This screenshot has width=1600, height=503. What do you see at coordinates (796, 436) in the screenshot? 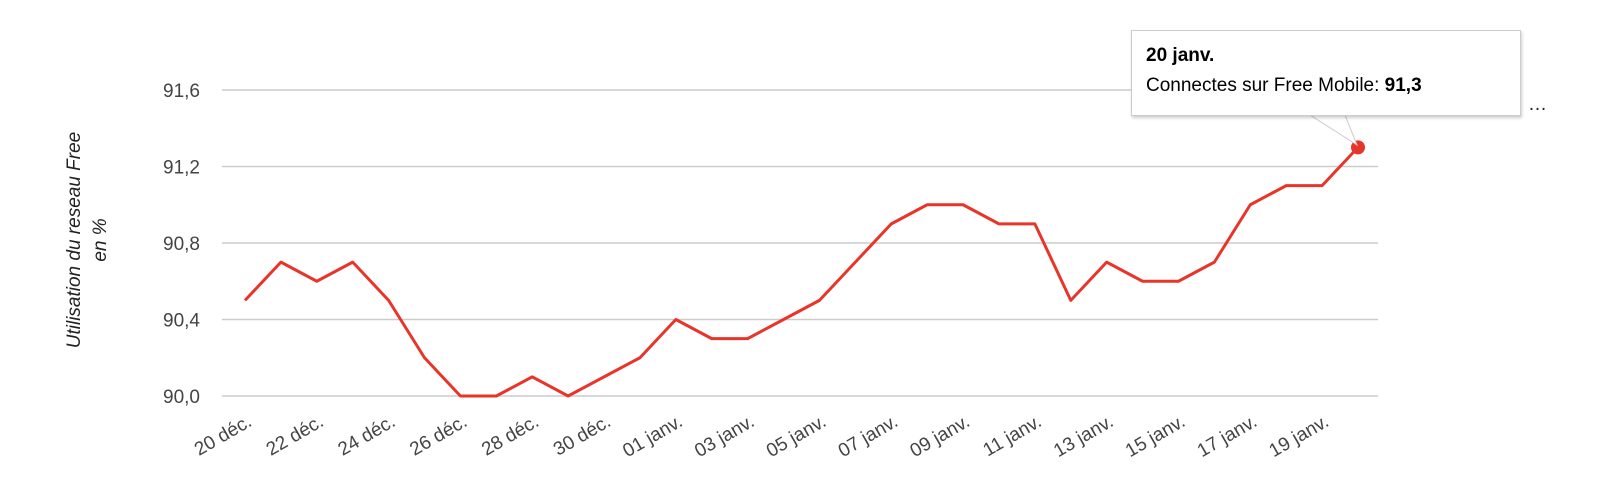
I see `x-tick-label: 05 janv.` at bounding box center [796, 436].